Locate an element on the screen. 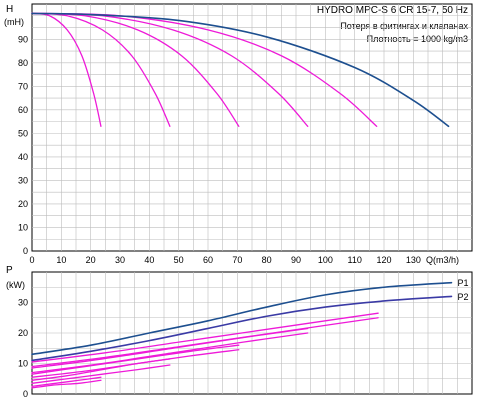 This screenshot has height=400, width=500. power-y-tick-label: 30 is located at coordinates (23, 303).